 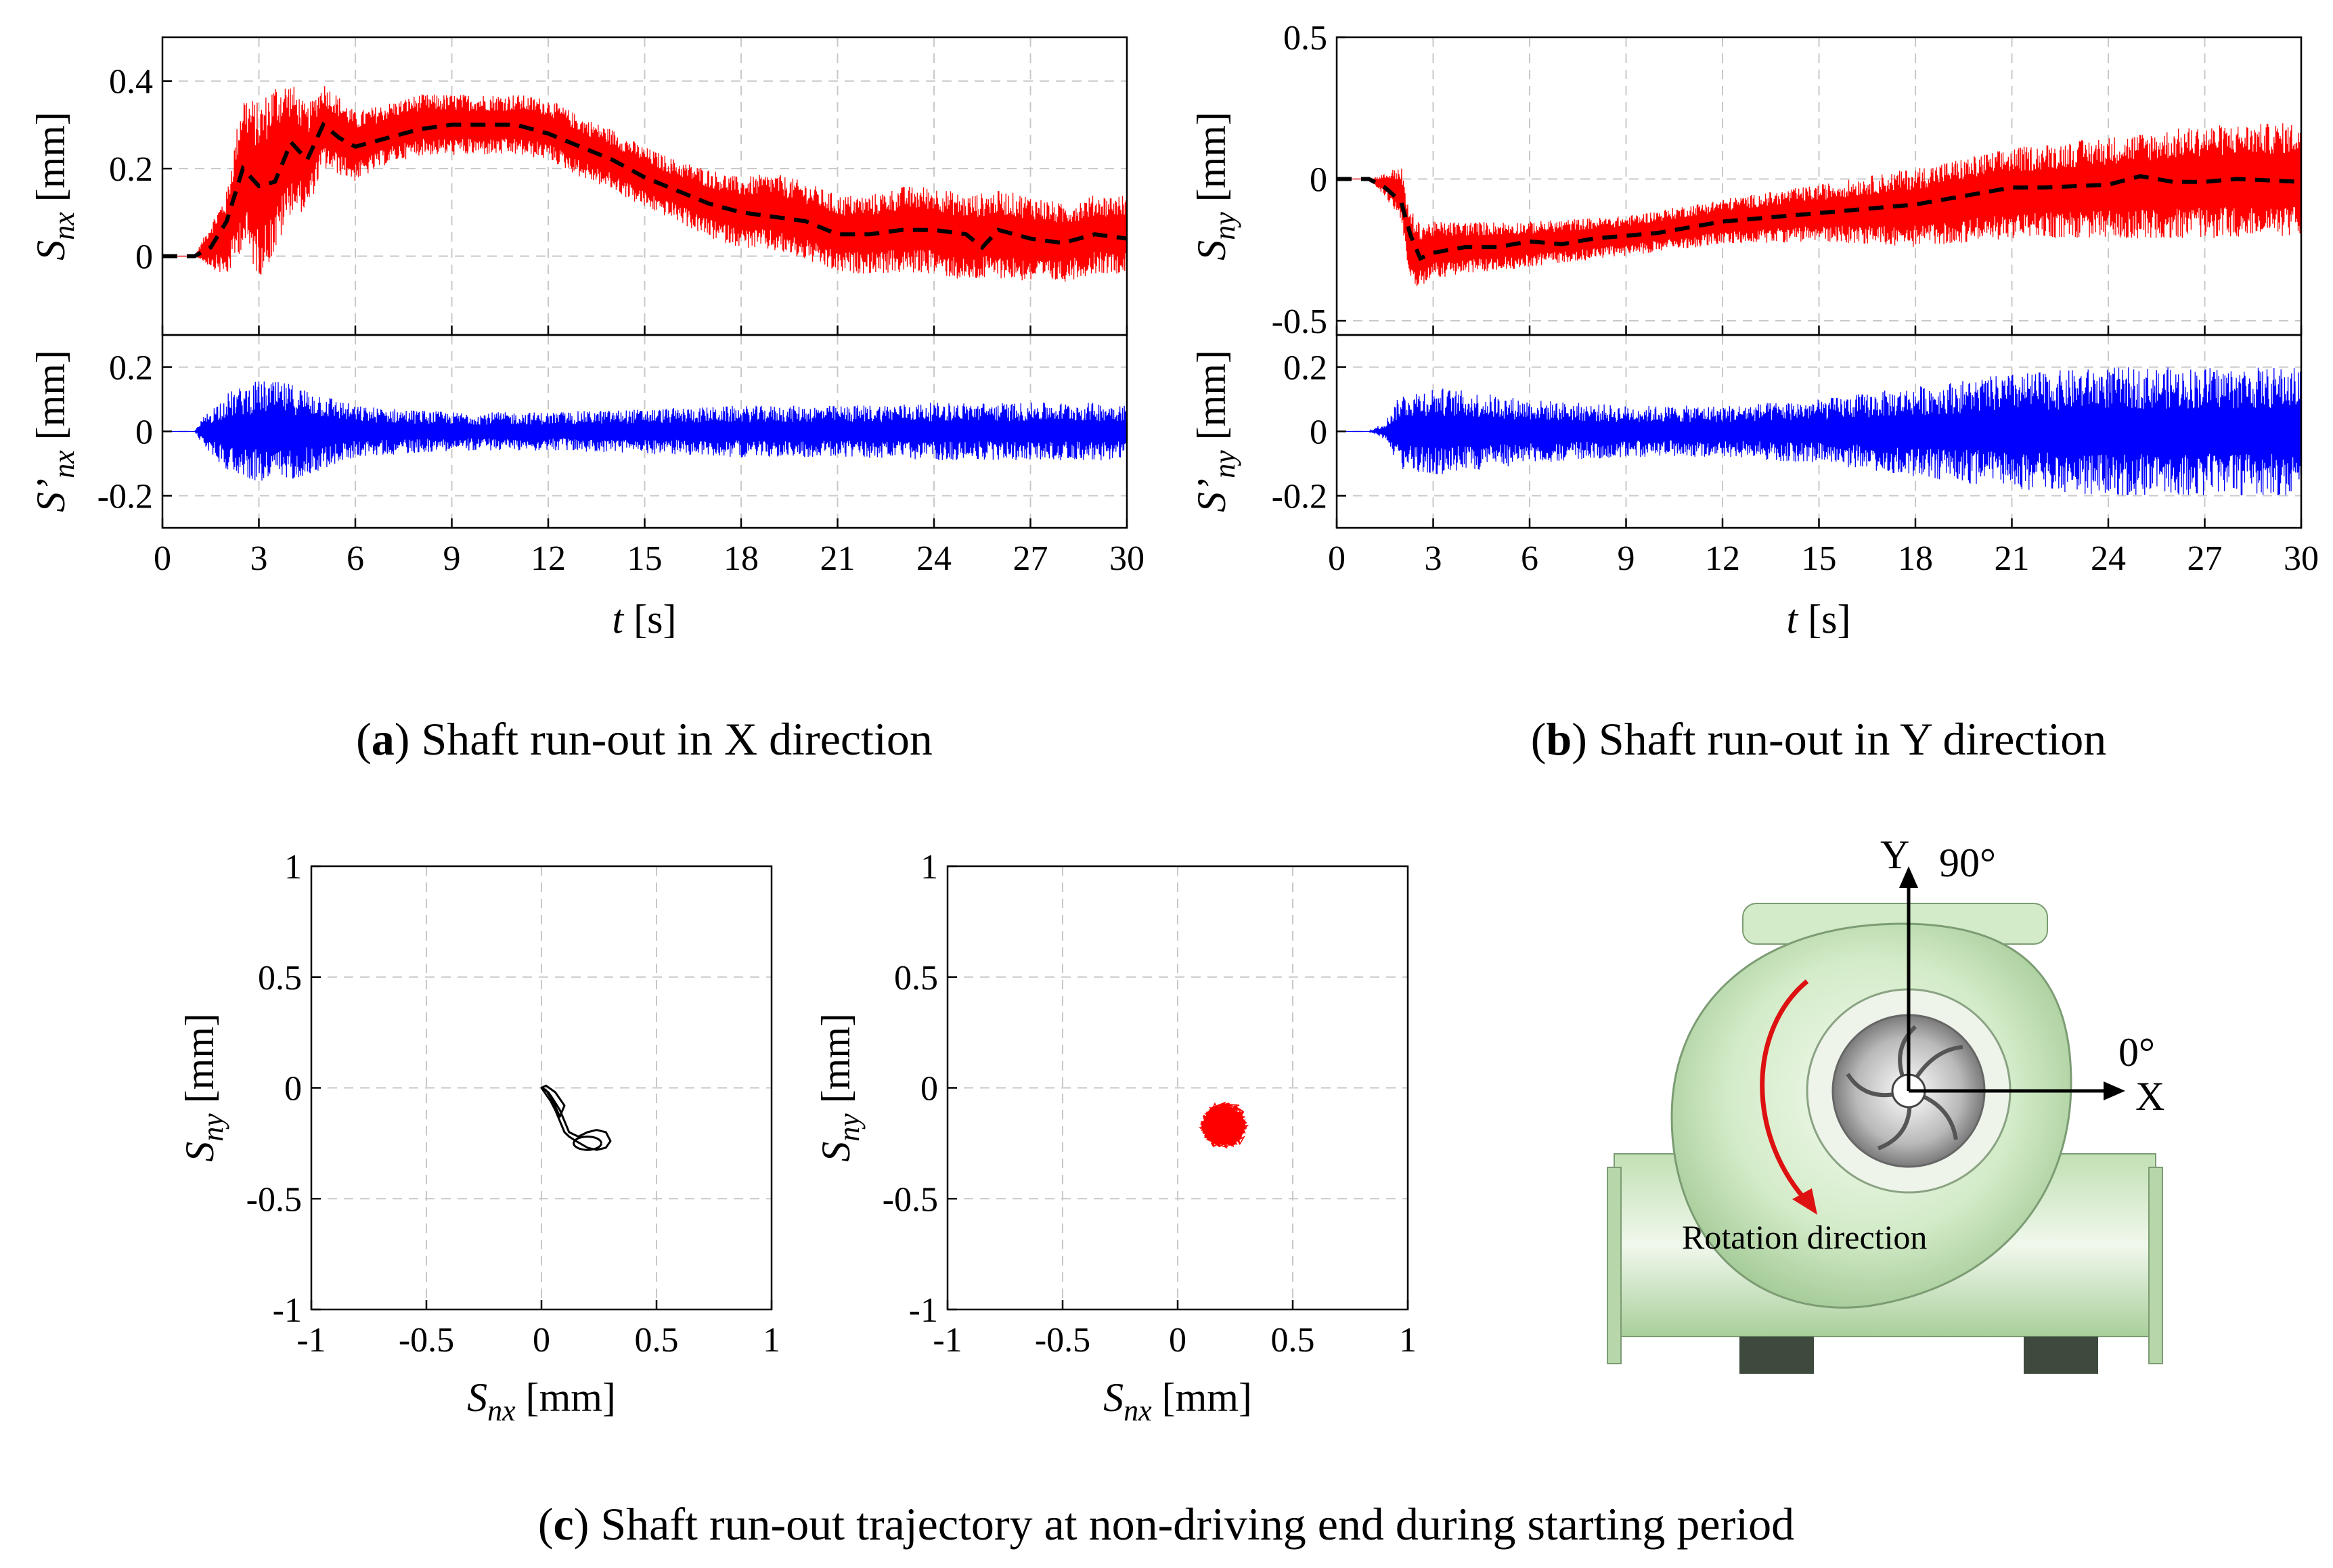 I want to click on chart-c-left-orbit: -1 -0.5 0 0.5 1 -1 -0.5 0 0.5 1 Sny [mm] Snx [mm], so click(x=479, y=1137).